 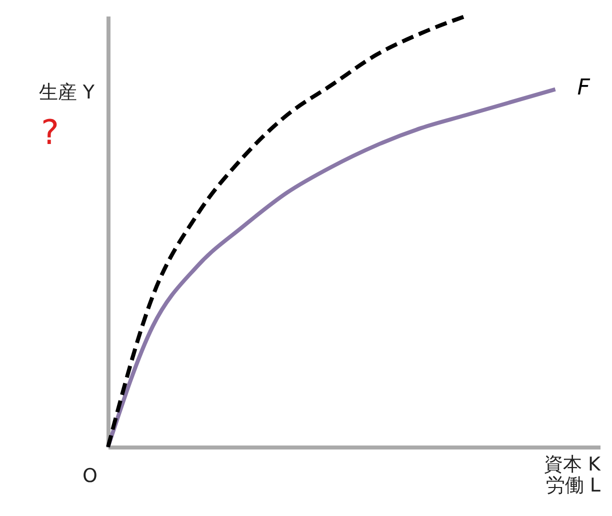 What do you see at coordinates (66, 93) in the screenshot?
I see `y-axis-title: 生産 Y` at bounding box center [66, 93].